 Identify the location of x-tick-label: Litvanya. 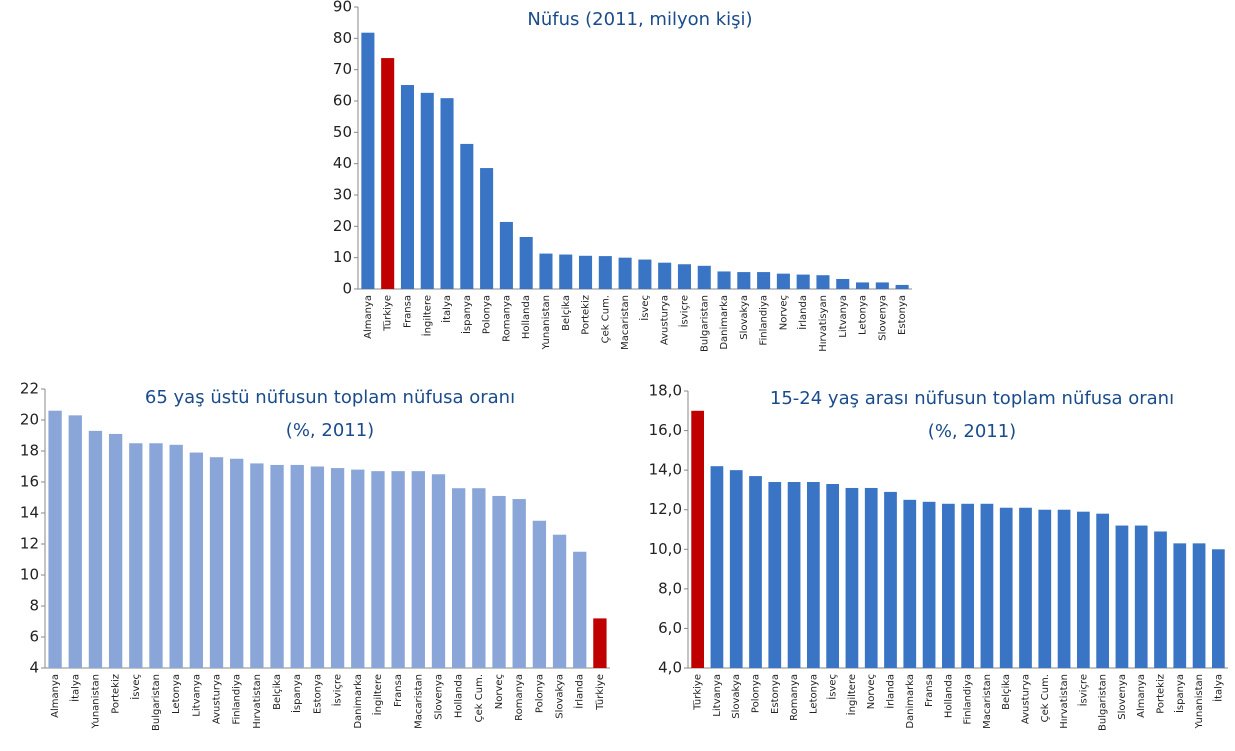
(717, 695).